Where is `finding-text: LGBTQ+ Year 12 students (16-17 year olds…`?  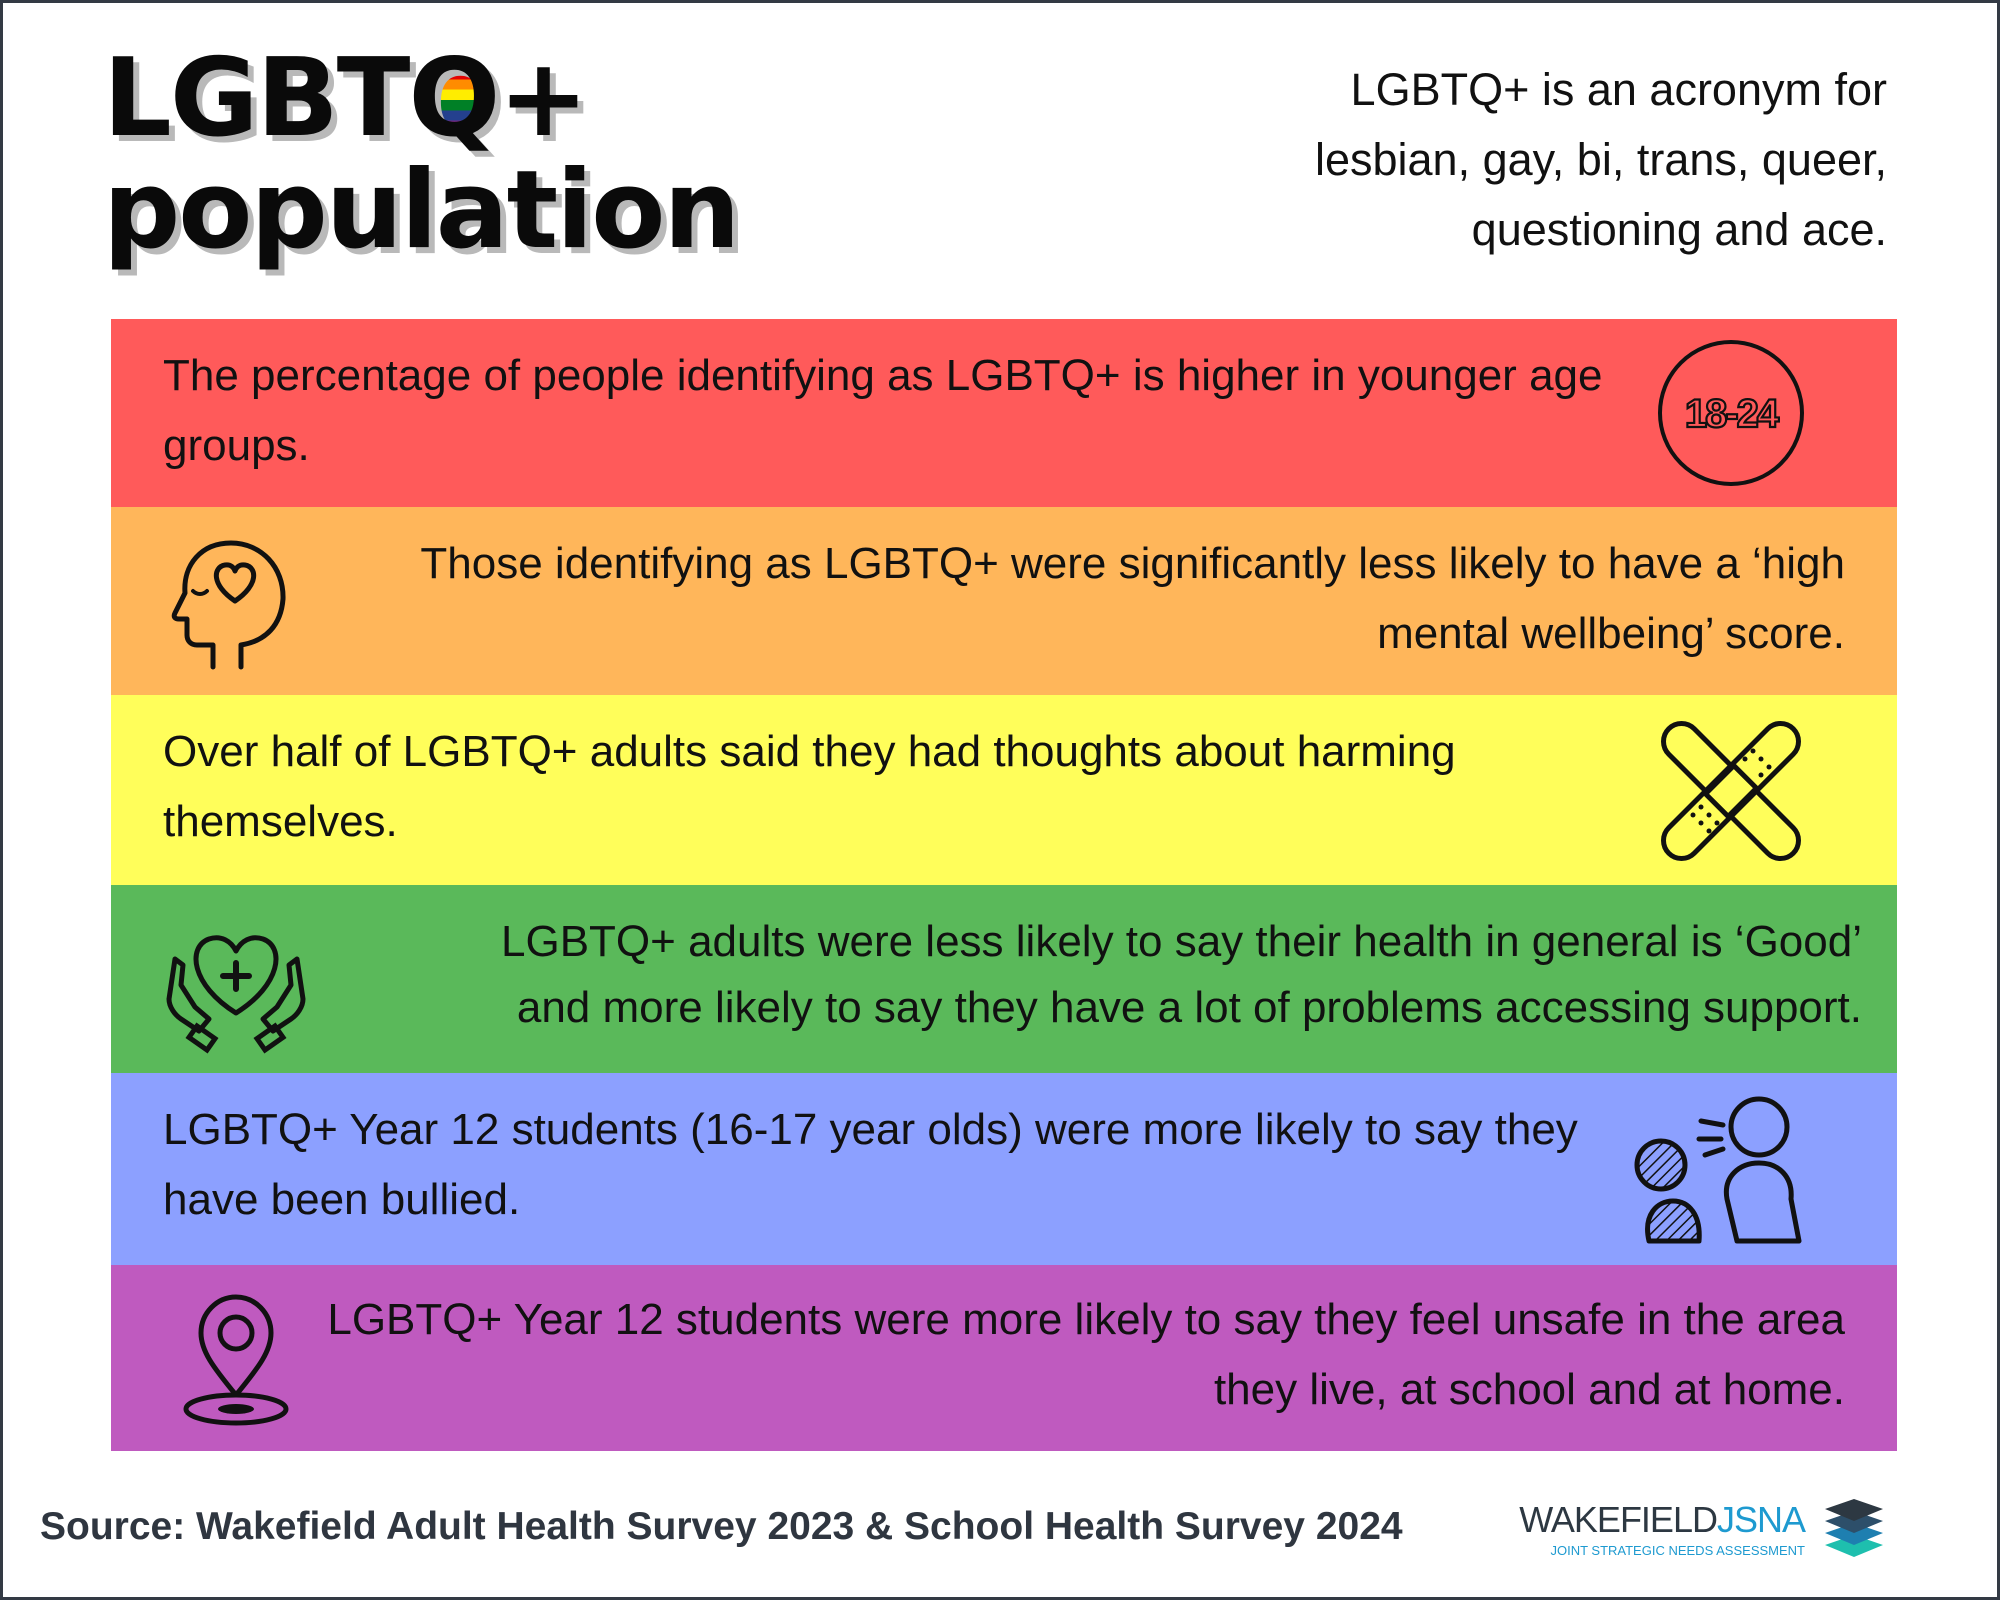 finding-text: LGBTQ+ Year 12 students (16-17 year olds… is located at coordinates (870, 1164).